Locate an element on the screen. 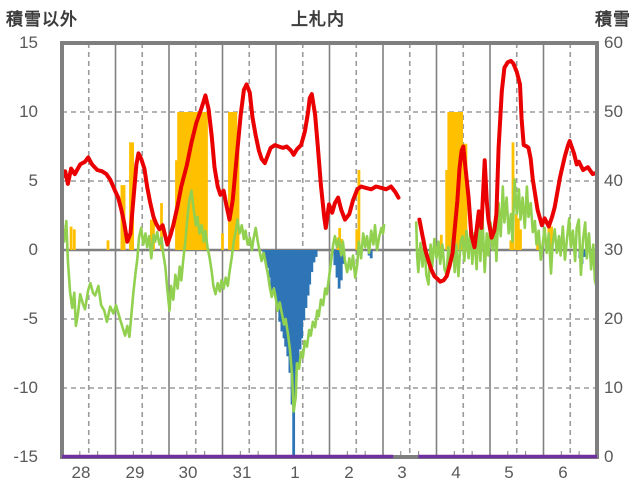 The image size is (636, 501). right-tick-40: 40 is located at coordinates (613, 180).